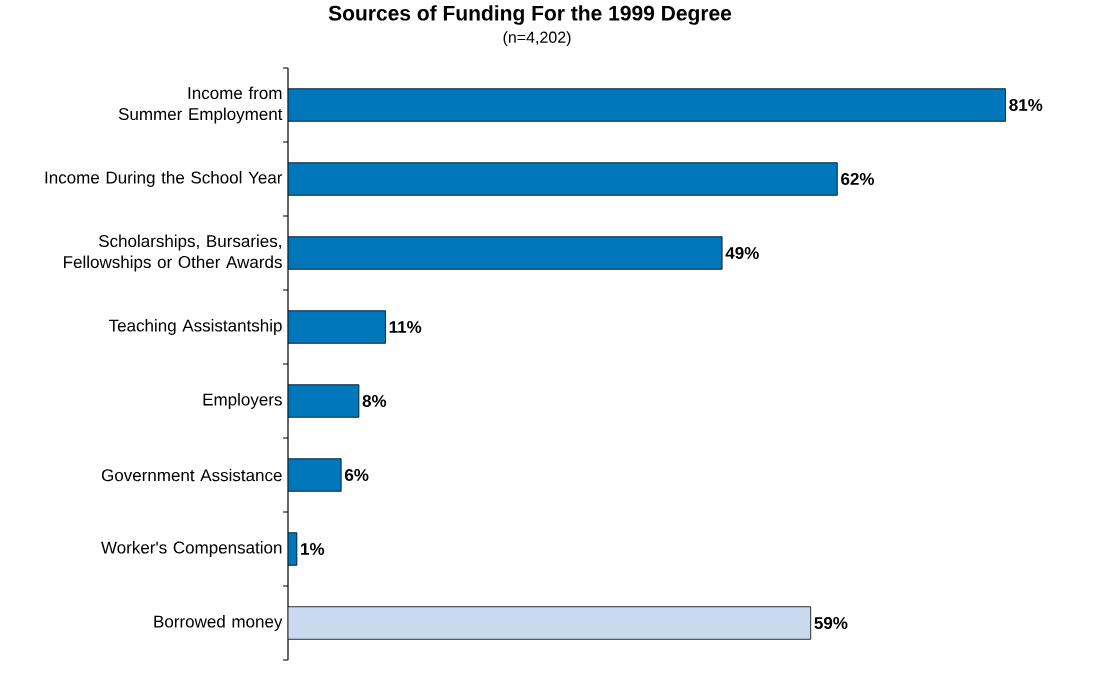 Image resolution: width=1101 pixels, height=687 pixels. What do you see at coordinates (164, 179) in the screenshot?
I see `y-tick-label: Income During the School Year` at bounding box center [164, 179].